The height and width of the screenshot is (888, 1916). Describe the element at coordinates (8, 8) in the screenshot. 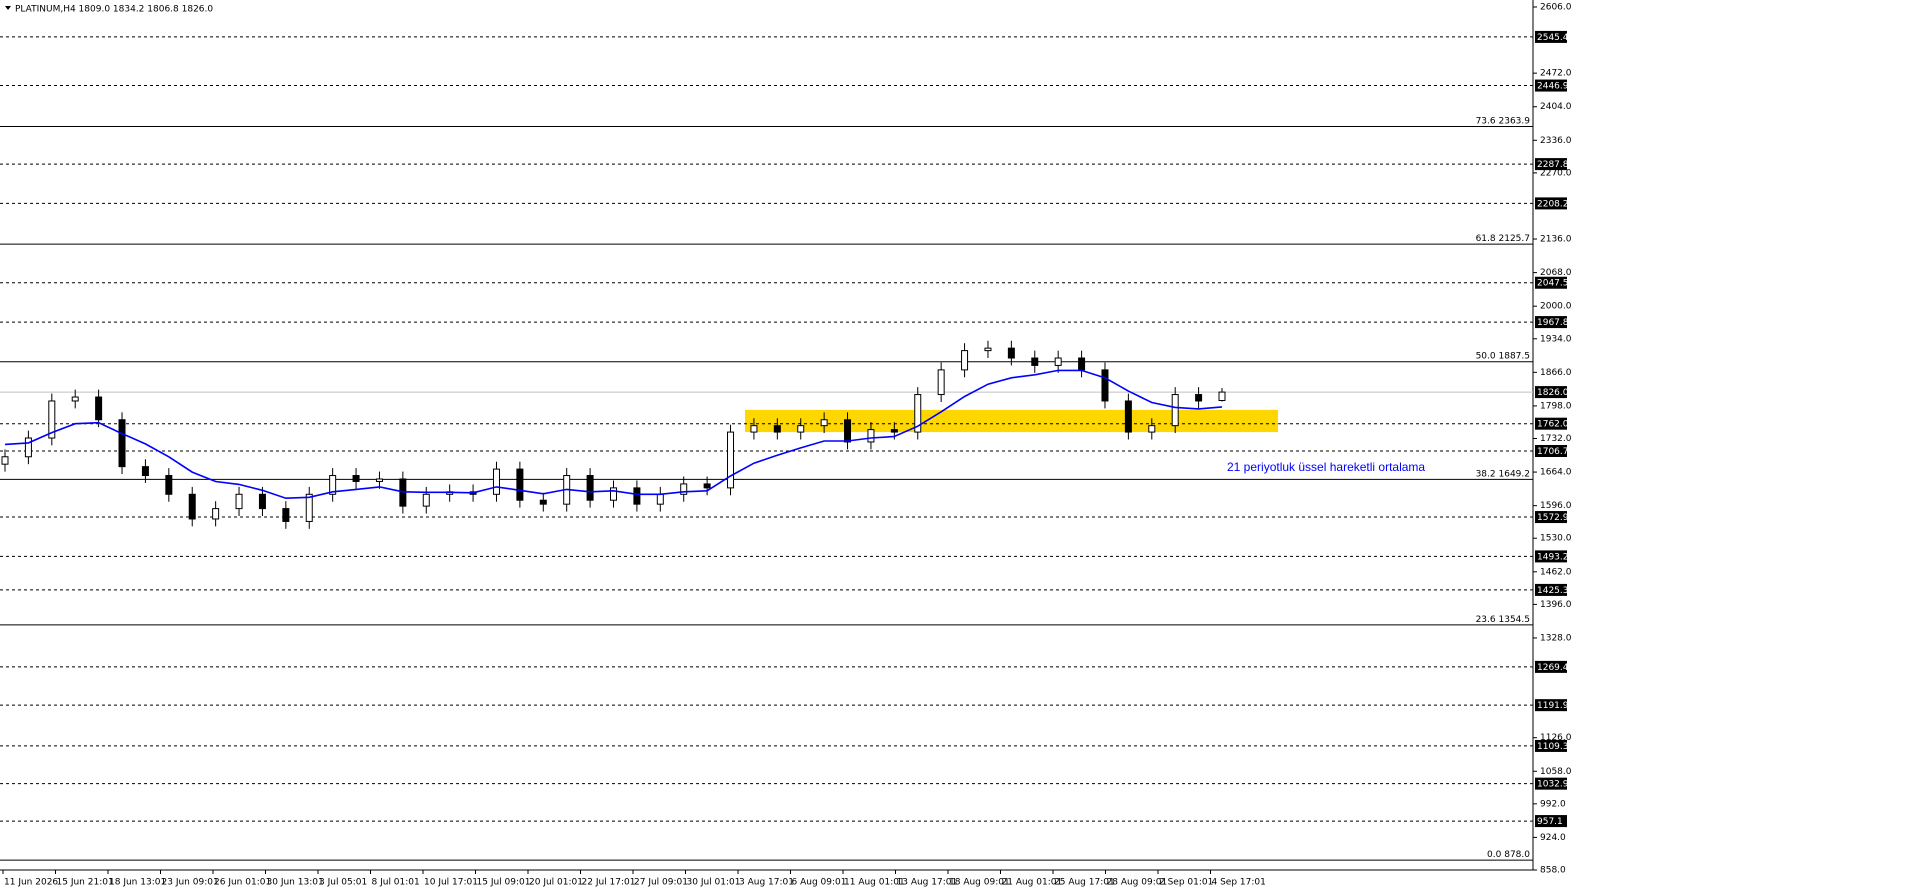

I see `menu-arrow` at that location.